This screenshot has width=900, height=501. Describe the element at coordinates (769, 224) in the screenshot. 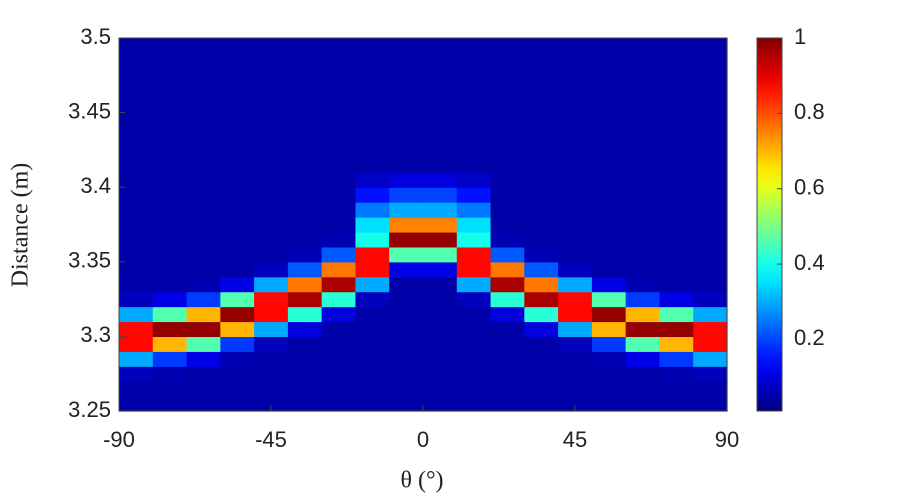

I see `colorbar` at that location.